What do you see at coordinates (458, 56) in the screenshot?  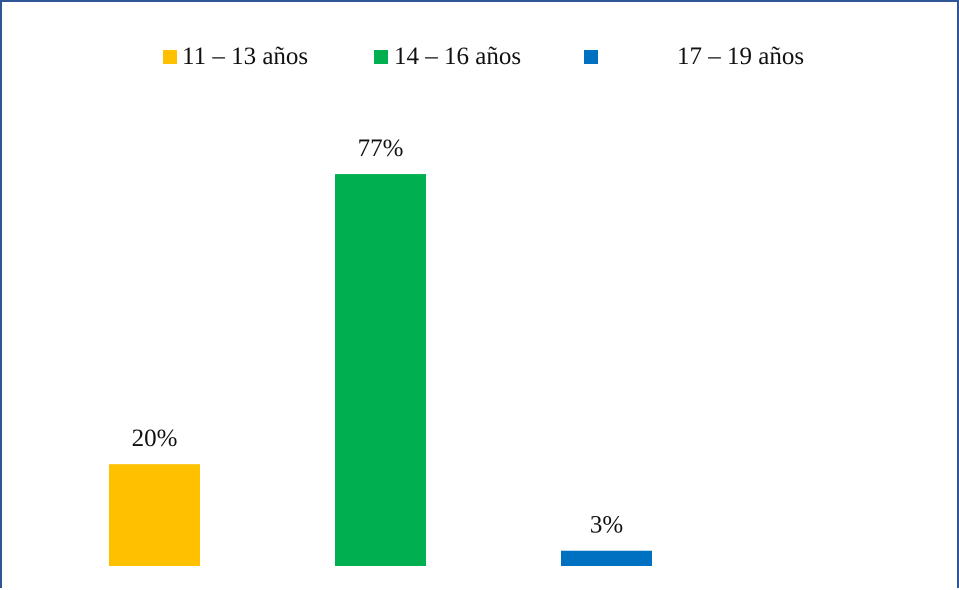 I see `legend-label-1: 14 – 16 años` at bounding box center [458, 56].